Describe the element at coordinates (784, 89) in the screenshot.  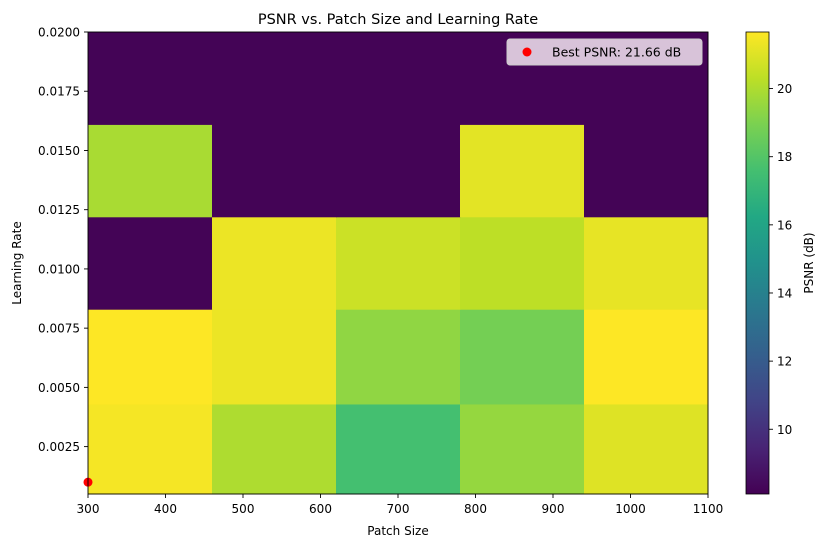
I see `colorbar-tick-label: 20` at that location.